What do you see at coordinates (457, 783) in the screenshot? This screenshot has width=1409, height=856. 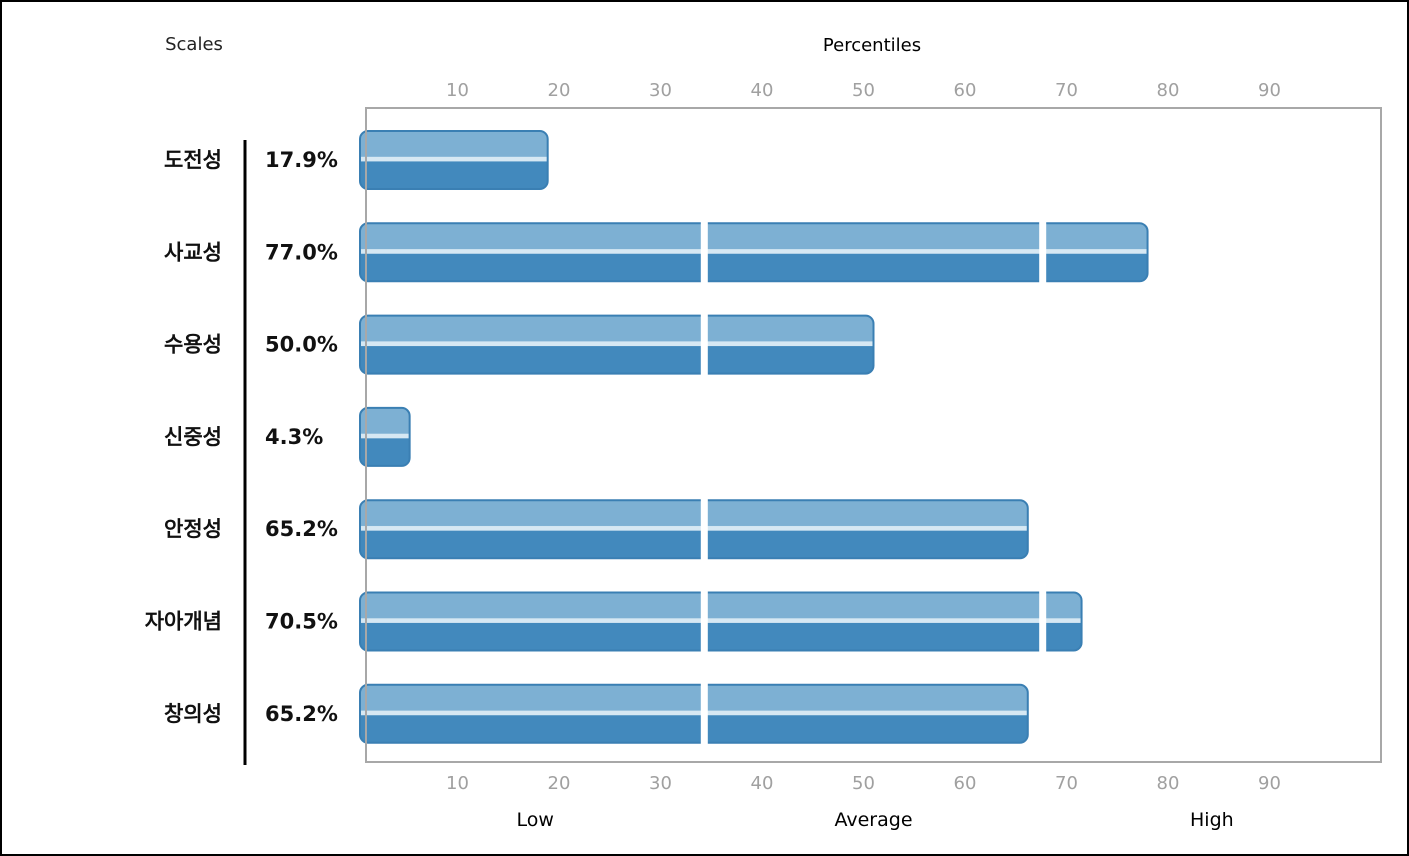 I see `bottom-tick-label: 10` at bounding box center [457, 783].